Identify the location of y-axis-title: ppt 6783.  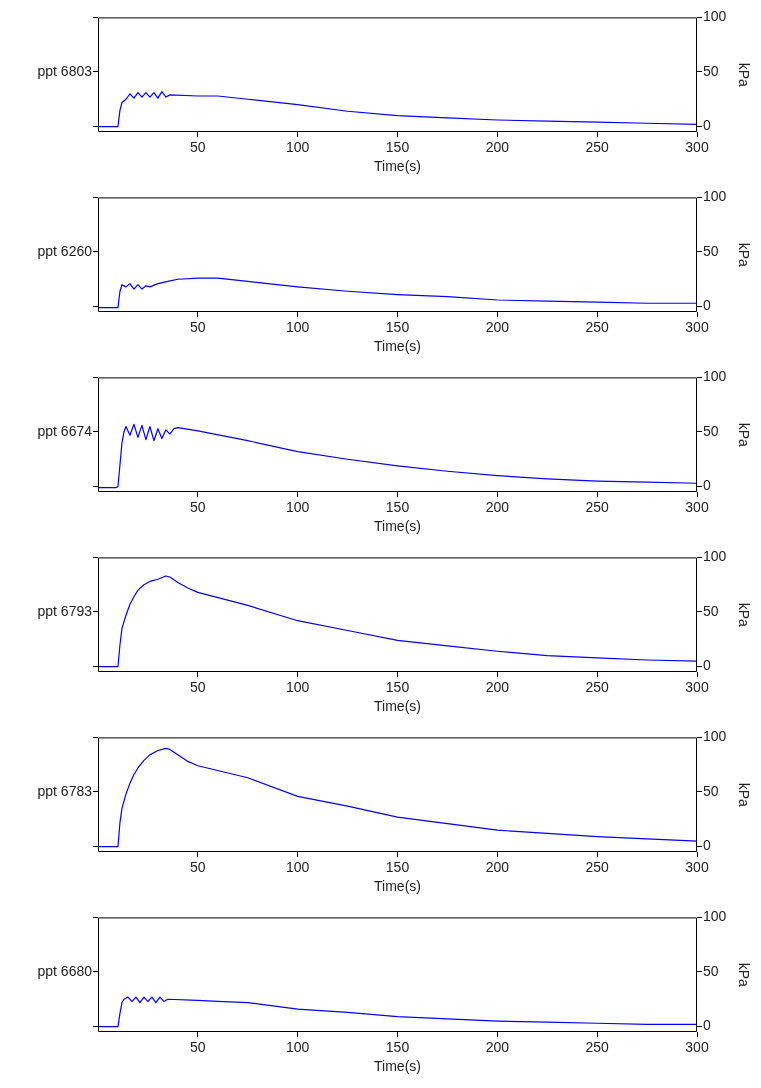
(64, 791).